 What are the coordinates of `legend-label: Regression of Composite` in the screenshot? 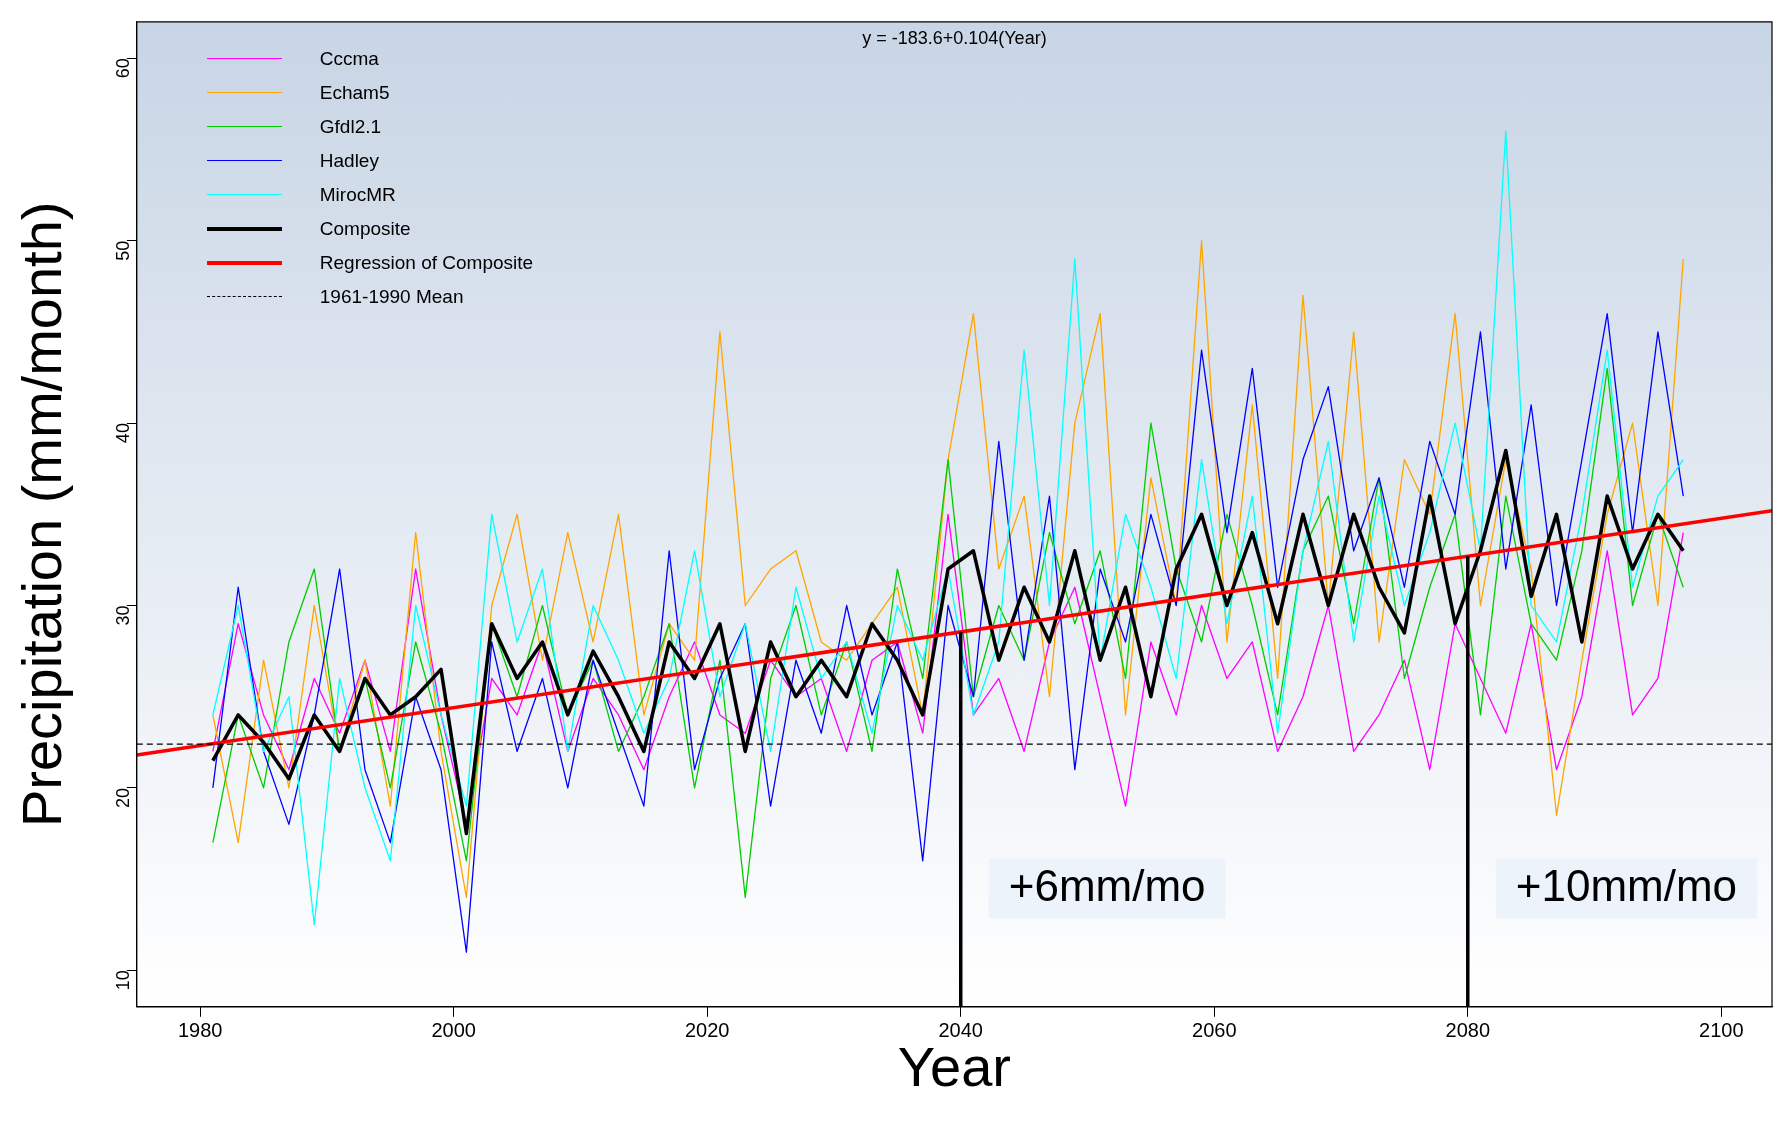 It's located at (426, 262).